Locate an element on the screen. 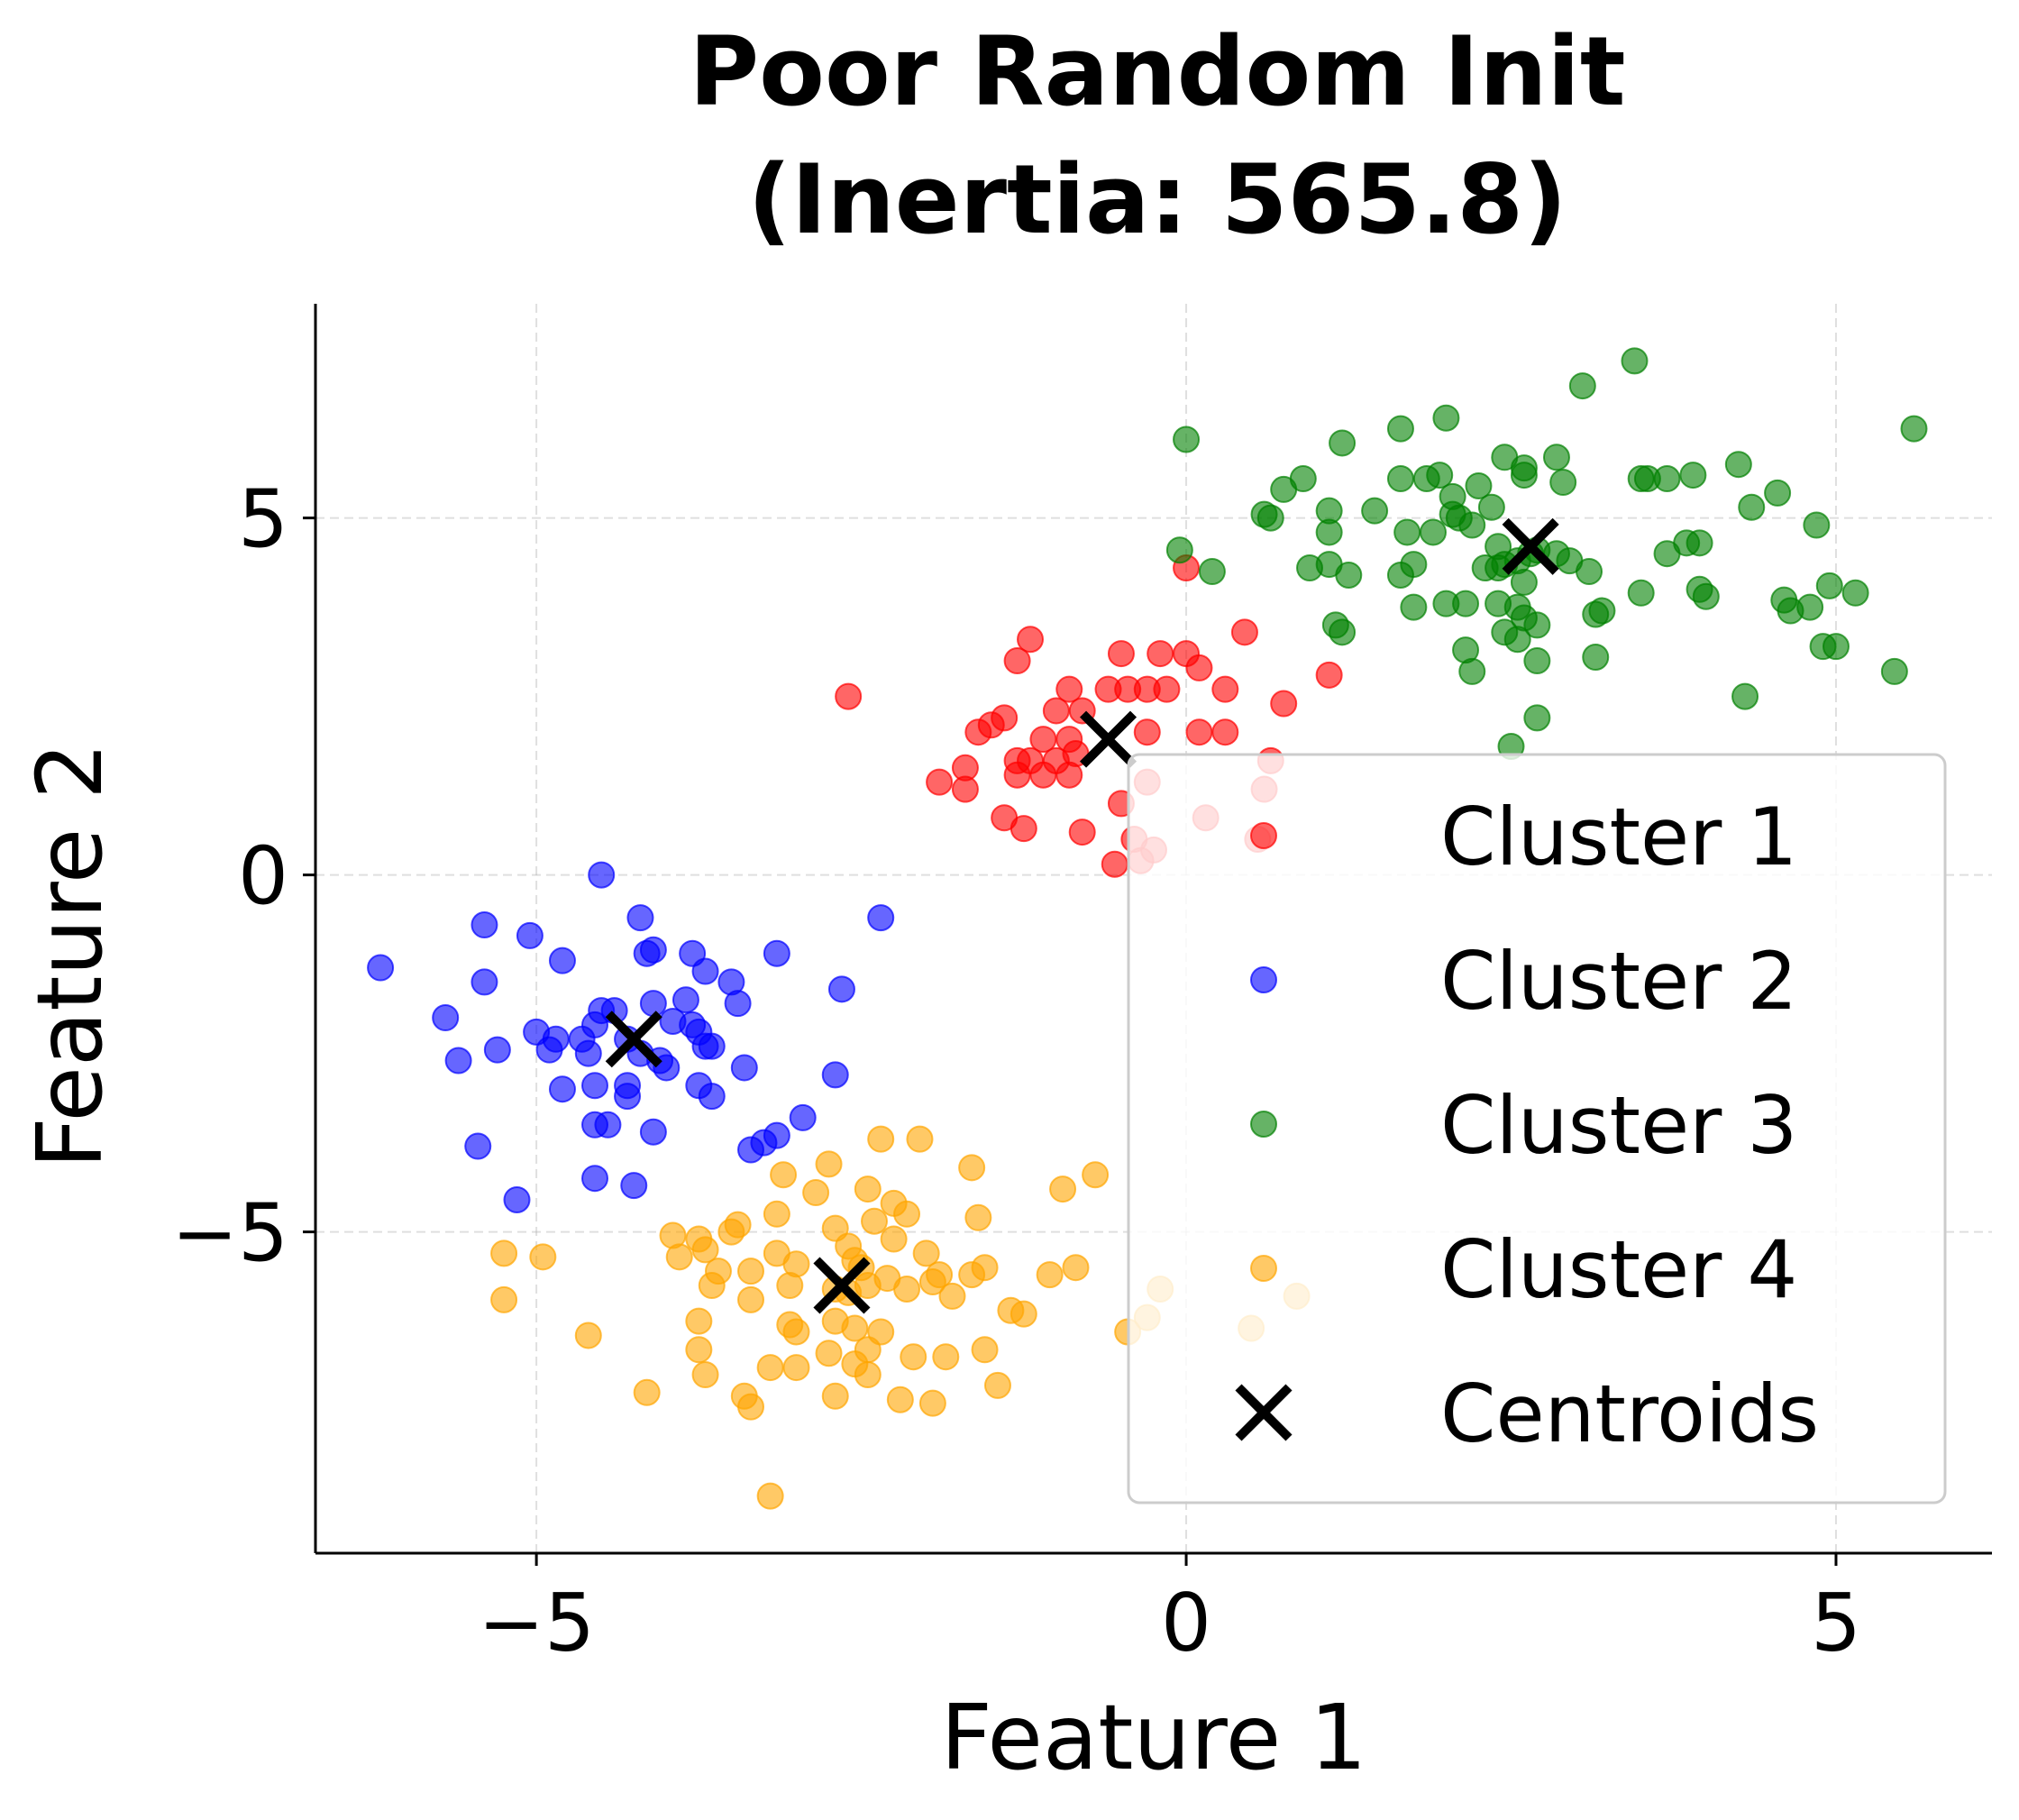 The image size is (2019, 1820). x-tick-label: −5 is located at coordinates (536, 1623).